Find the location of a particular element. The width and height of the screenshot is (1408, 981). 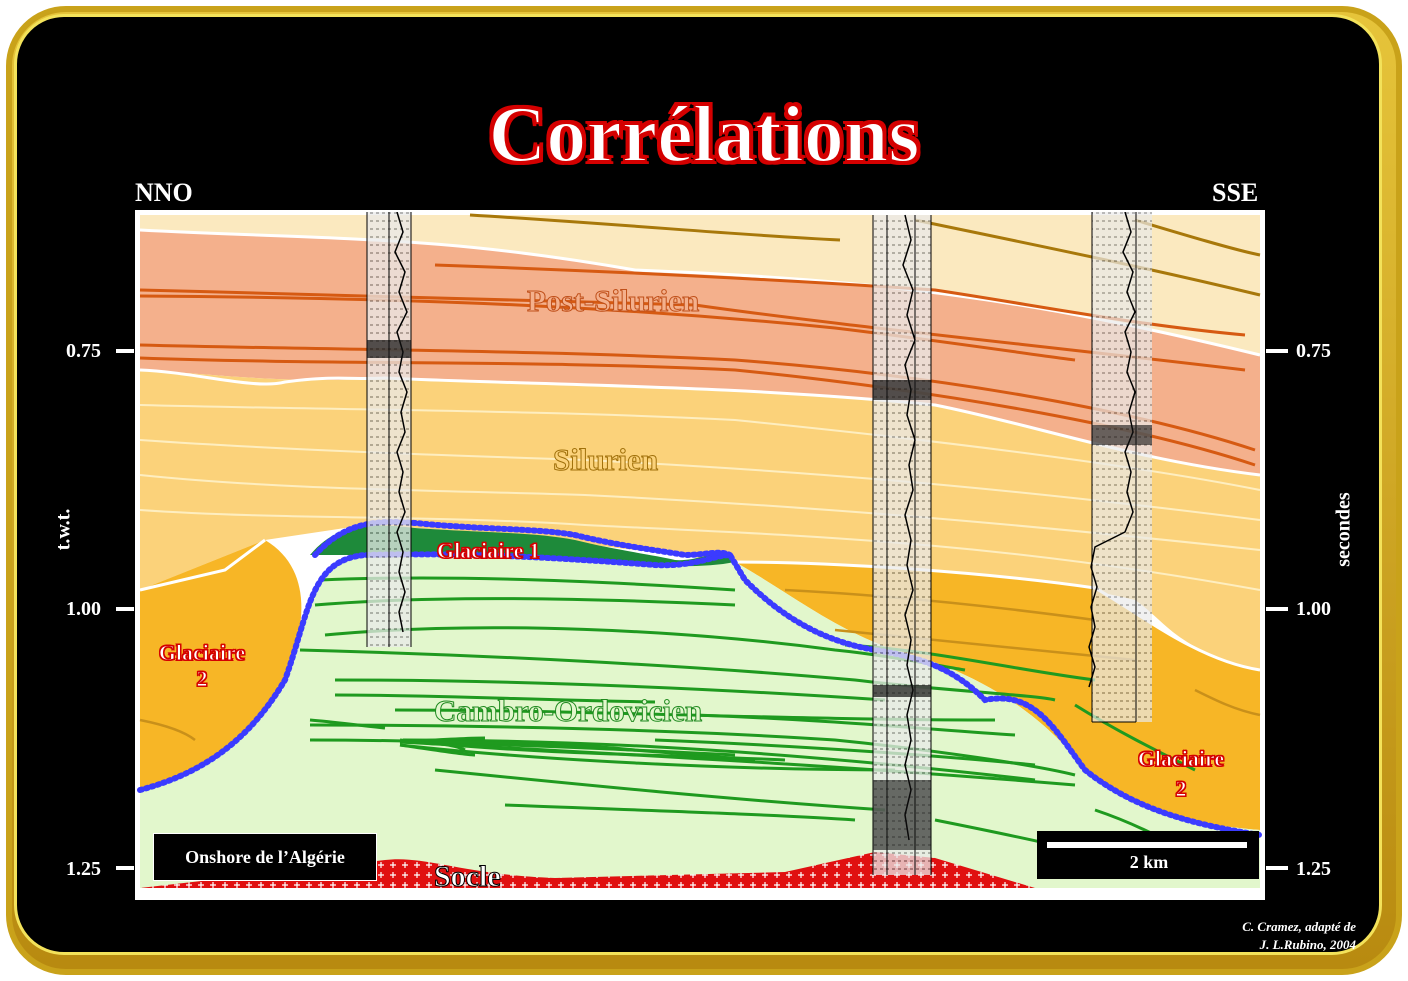

location-badge: Onshore de l’Algérie is located at coordinates (265, 857).